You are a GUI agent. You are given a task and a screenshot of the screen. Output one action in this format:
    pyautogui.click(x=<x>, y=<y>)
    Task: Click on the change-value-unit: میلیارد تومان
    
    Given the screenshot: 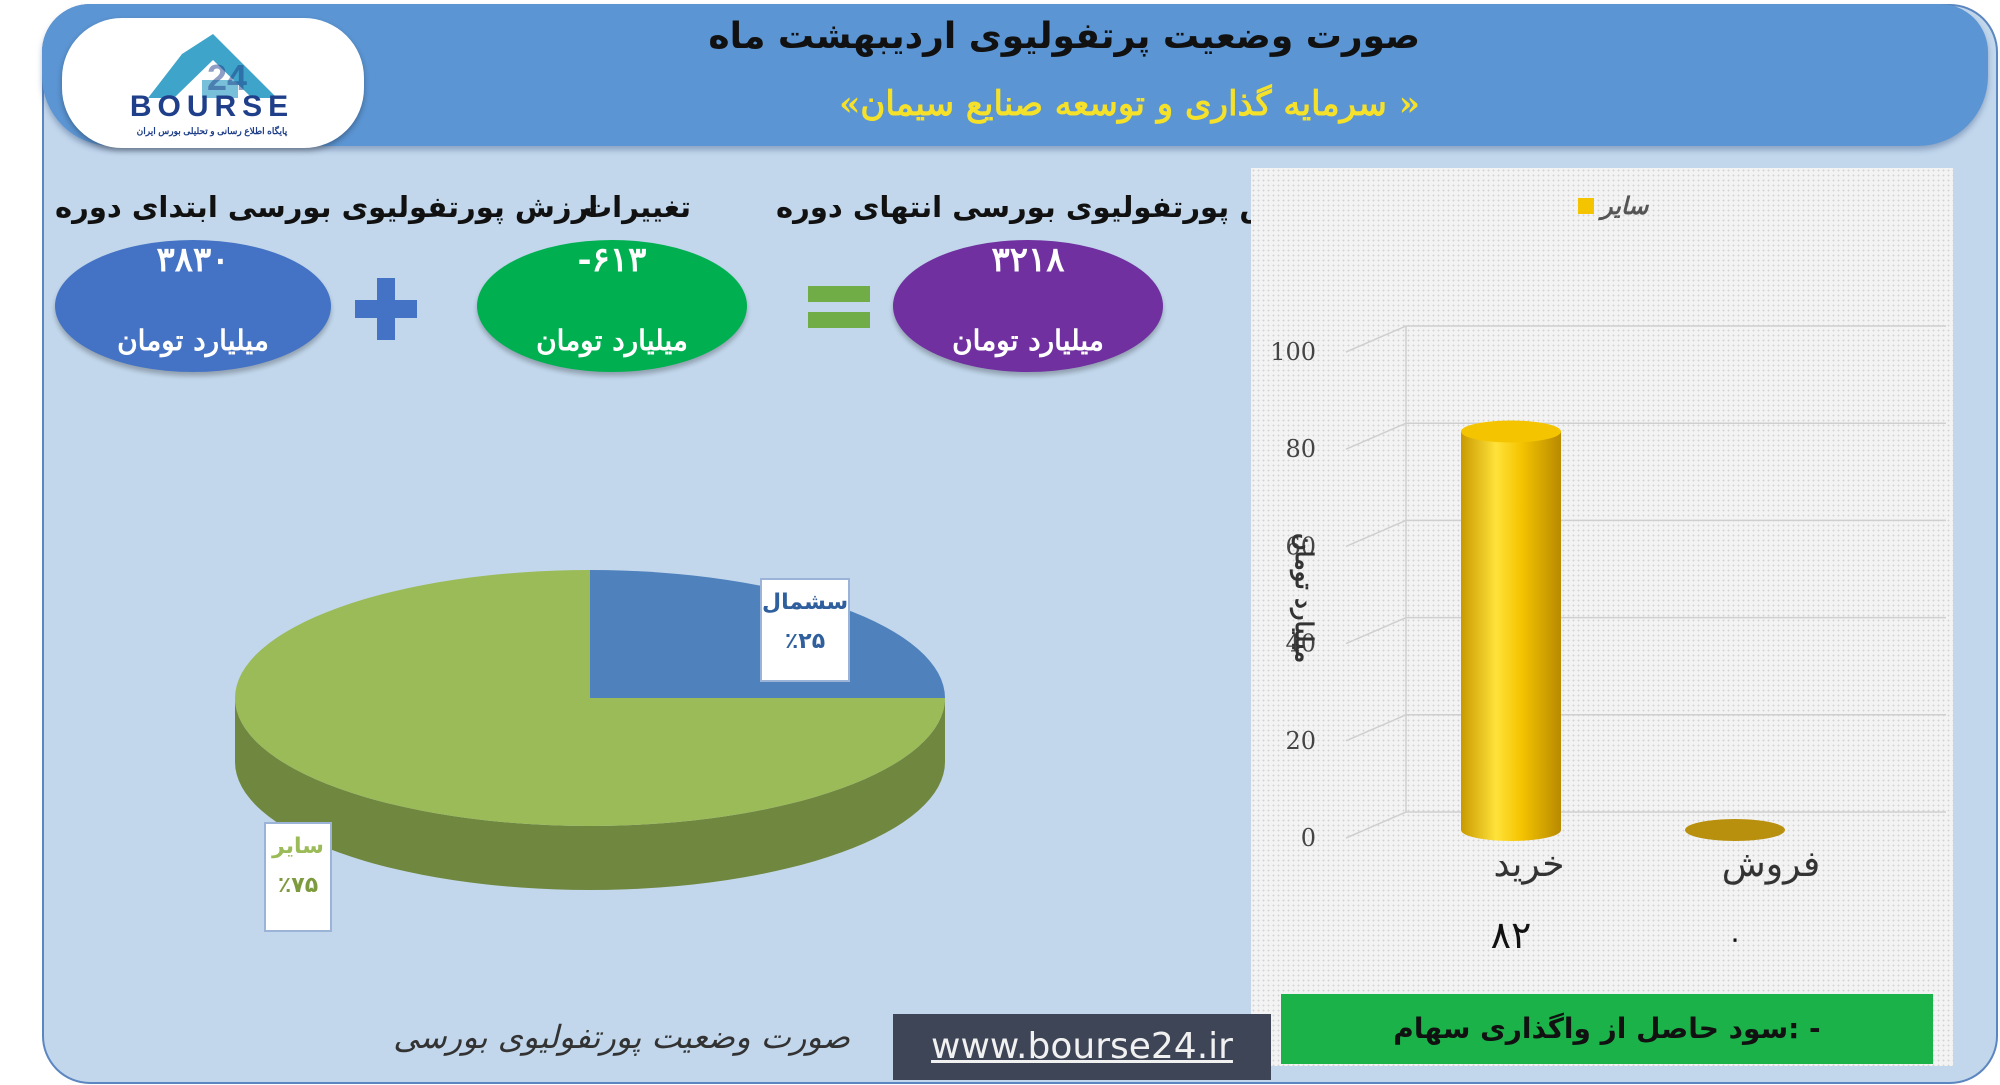 What is the action you would take?
    pyautogui.click(x=612, y=340)
    